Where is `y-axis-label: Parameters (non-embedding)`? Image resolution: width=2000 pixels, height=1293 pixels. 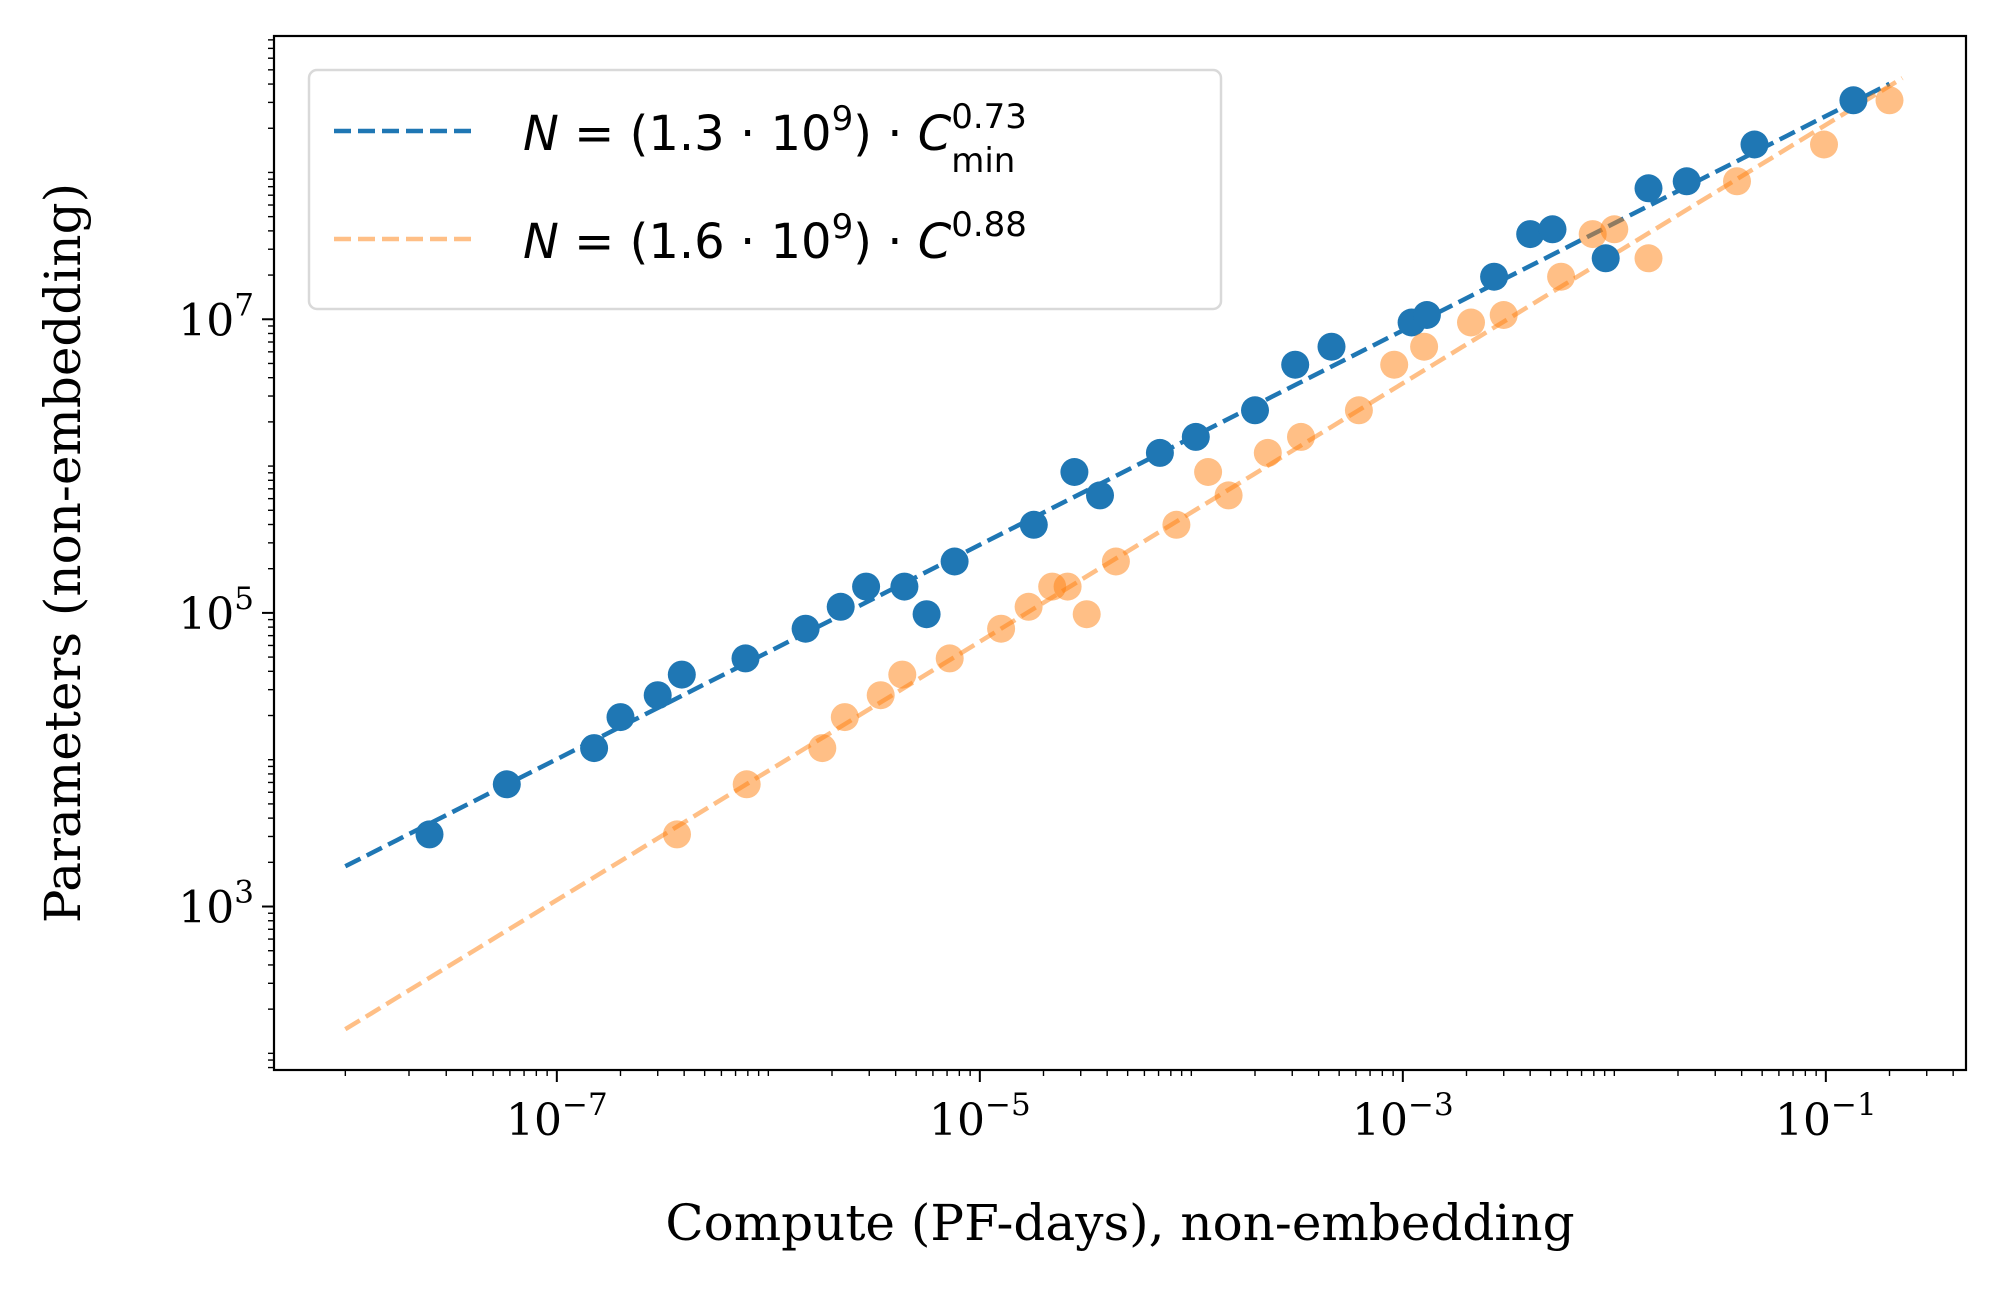
y-axis-label: Parameters (non-embedding) is located at coordinates (63, 553).